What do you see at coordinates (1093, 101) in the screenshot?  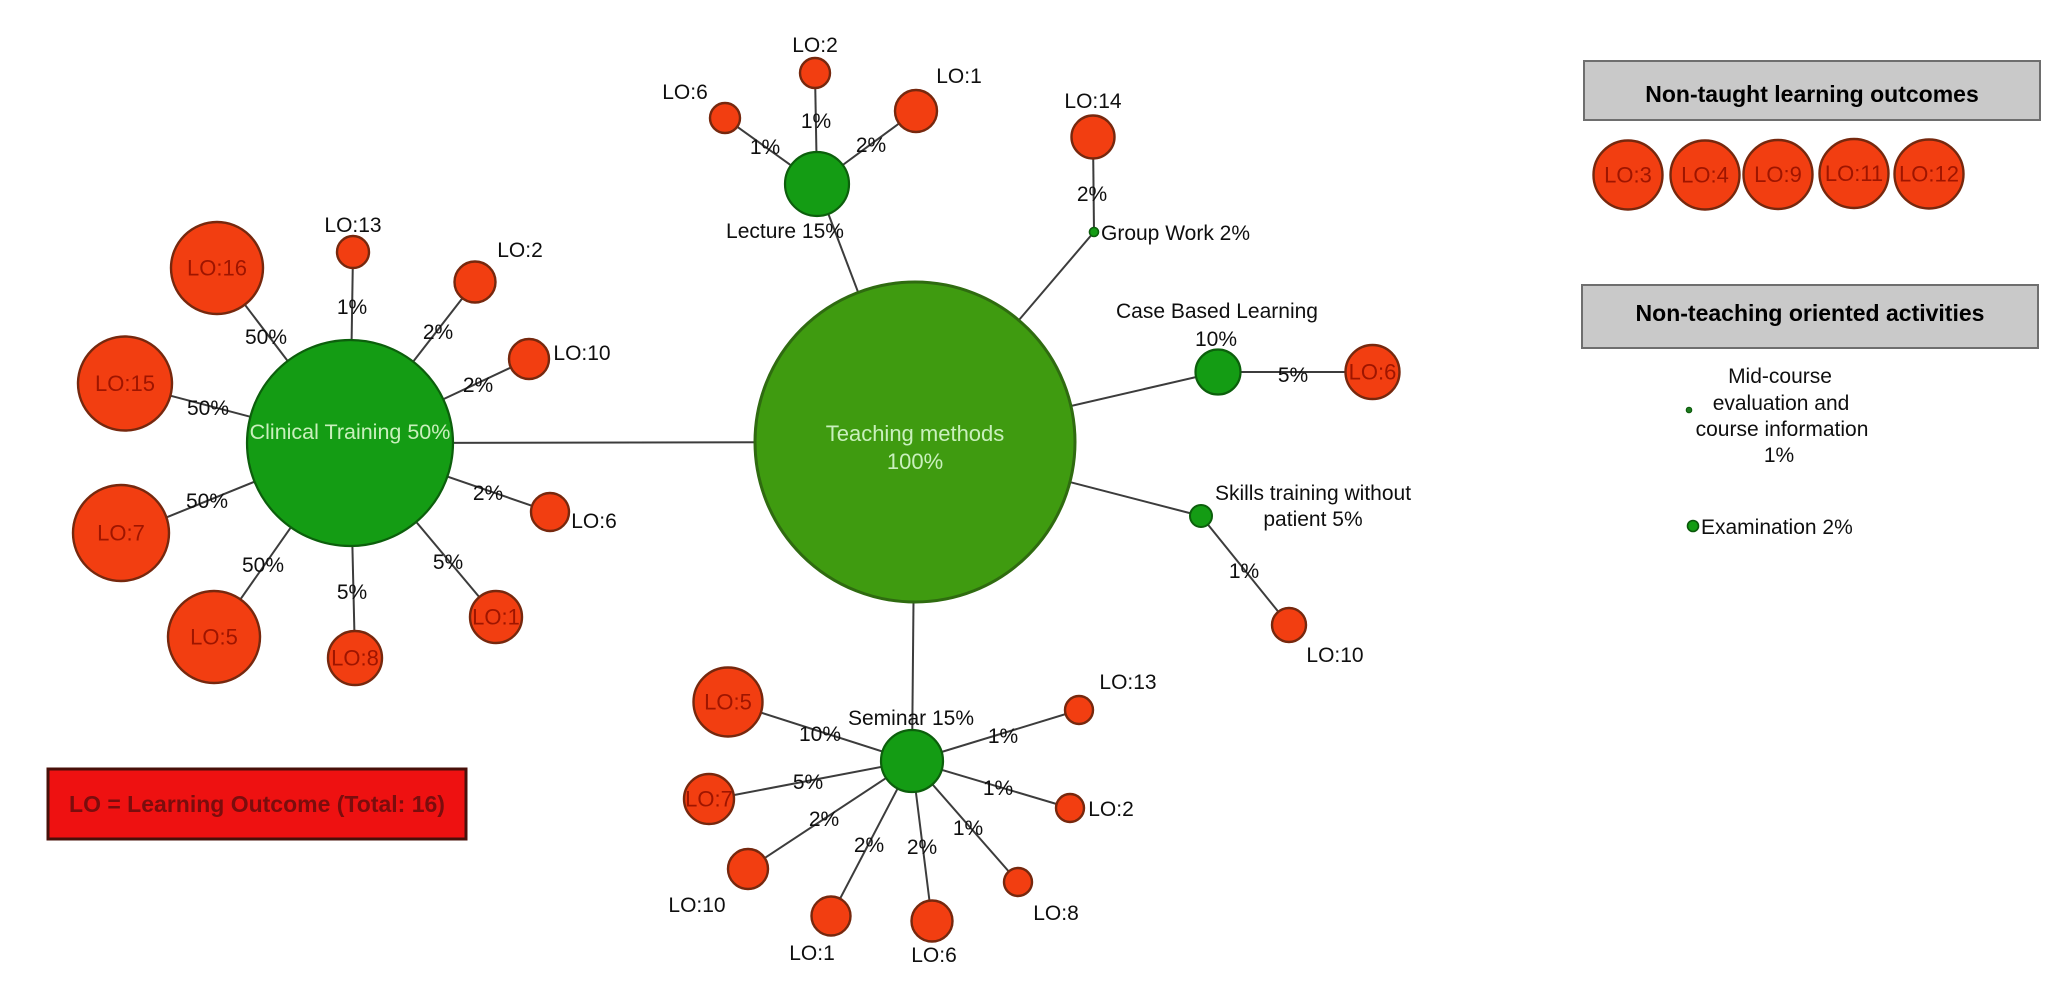 I see `svg-text: LO:14` at bounding box center [1093, 101].